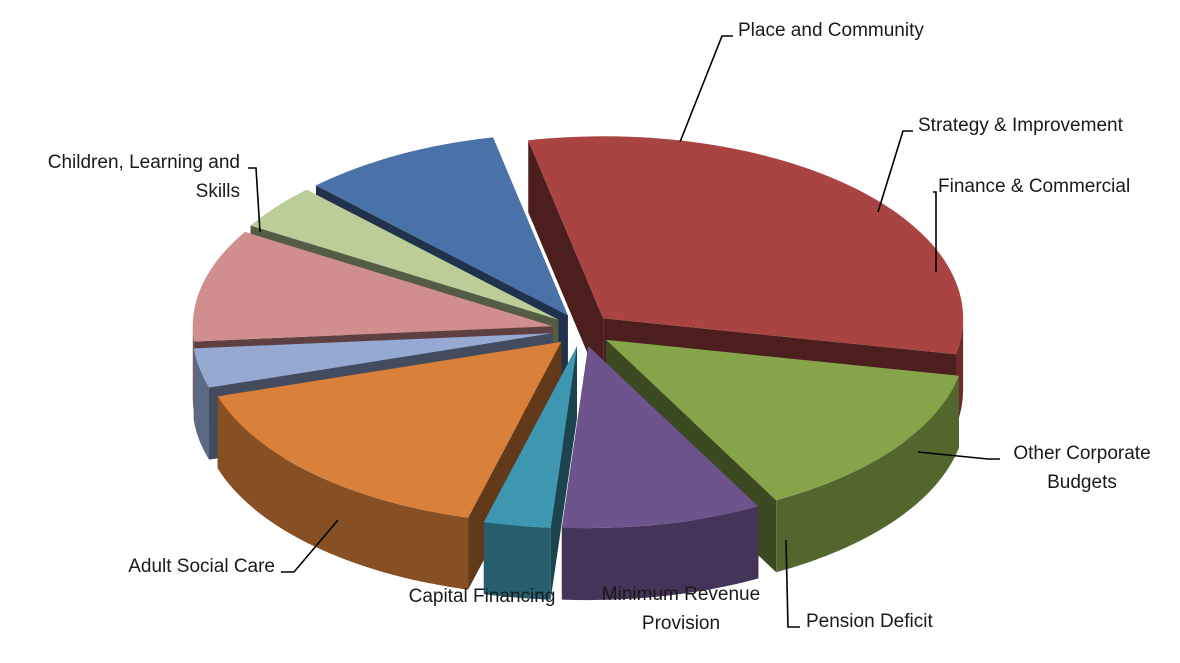 This screenshot has height=663, width=1180. Describe the element at coordinates (660, 437) in the screenshot. I see `slice-strategy-and-improvement` at that location.